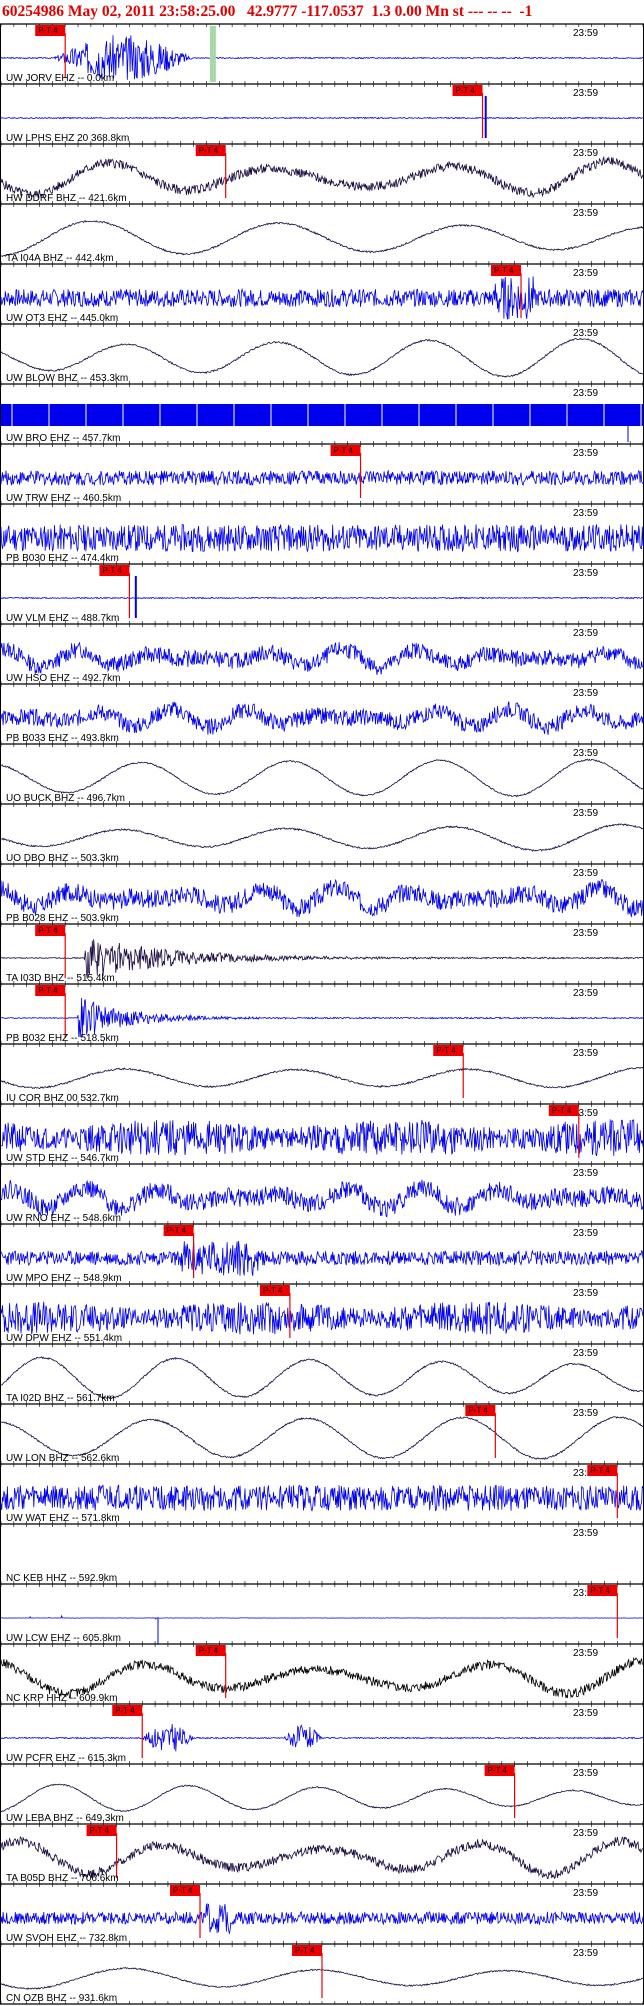  Describe the element at coordinates (60, 978) in the screenshot. I see `station-label: TA I03D BHZ -- 515.4km` at that location.